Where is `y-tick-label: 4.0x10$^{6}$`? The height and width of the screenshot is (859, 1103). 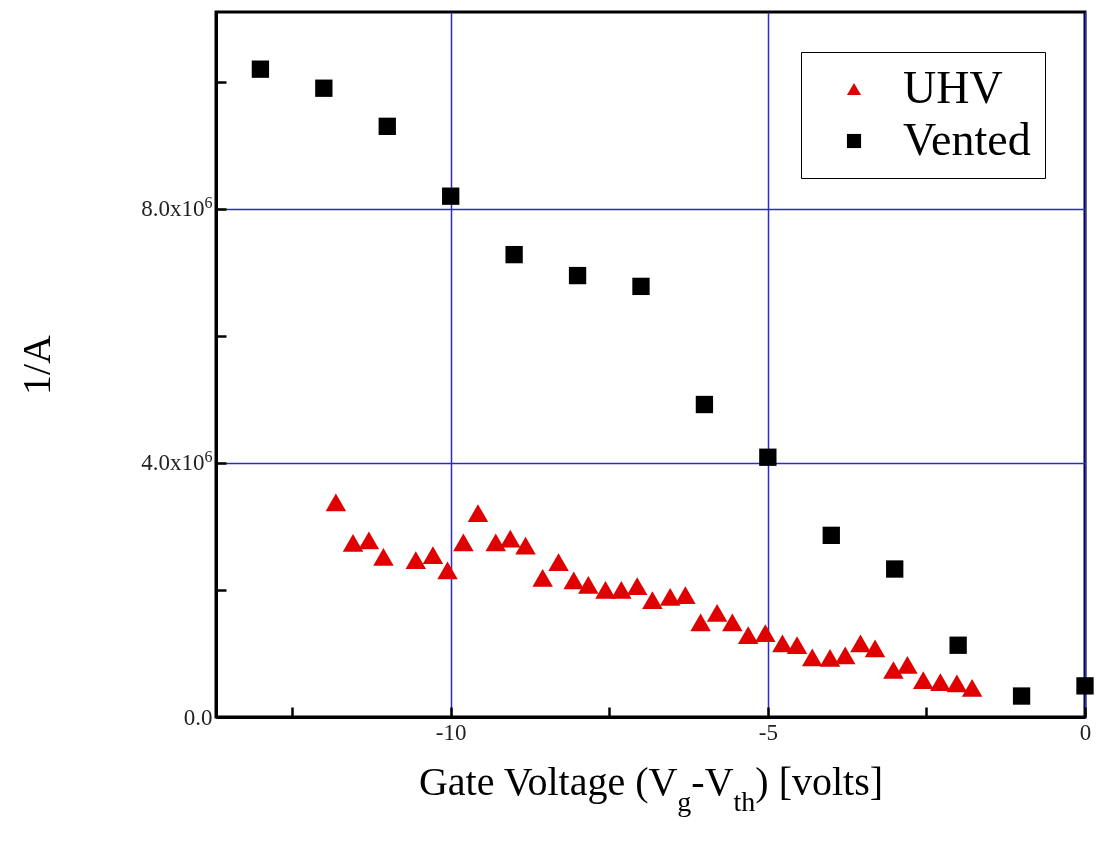
y-tick-label: 4.0x10$^{6}$ is located at coordinates (177, 461).